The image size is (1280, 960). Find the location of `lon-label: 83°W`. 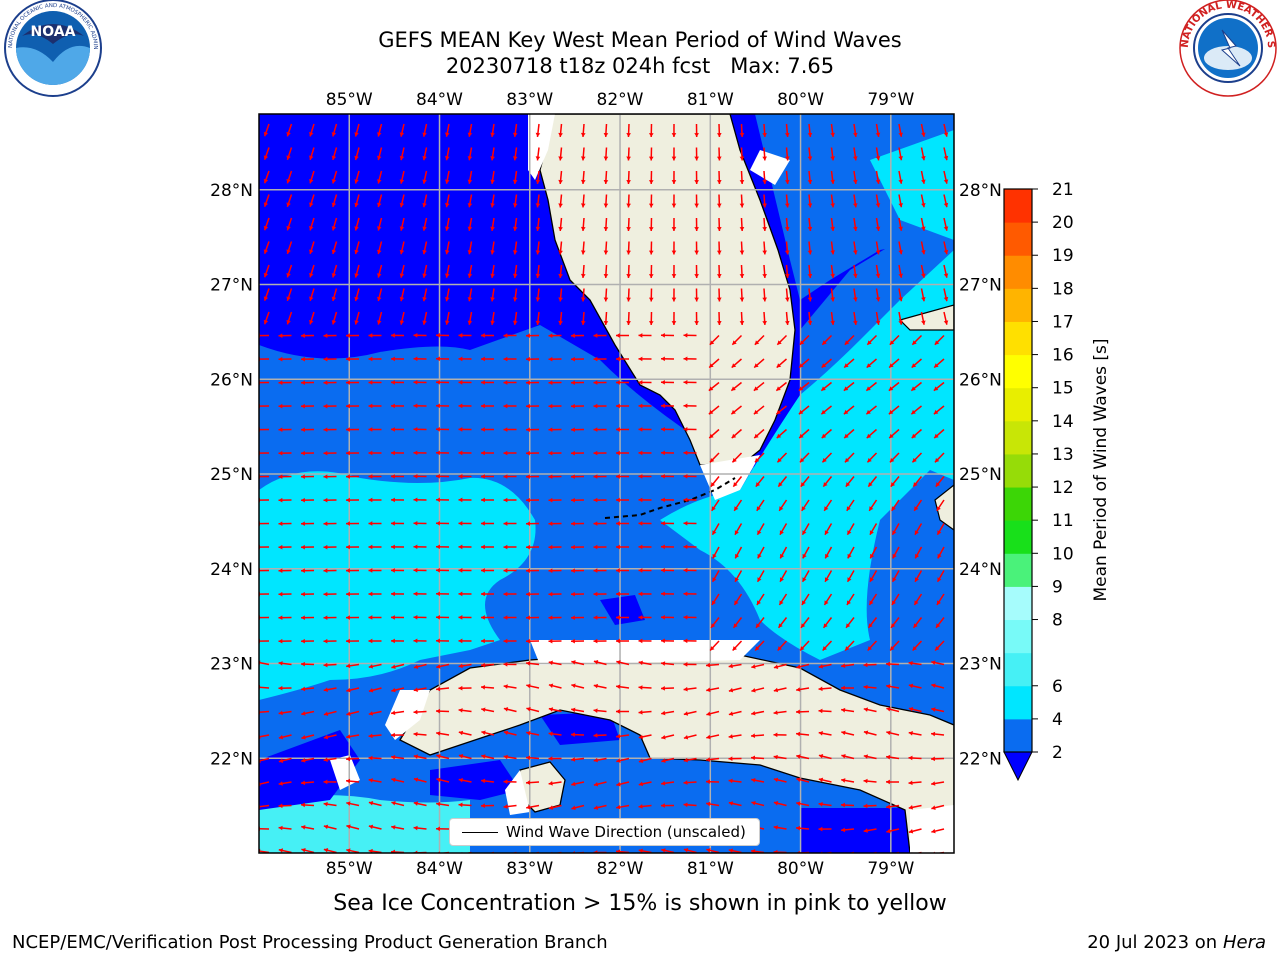

lon-label: 83°W is located at coordinates (529, 100).